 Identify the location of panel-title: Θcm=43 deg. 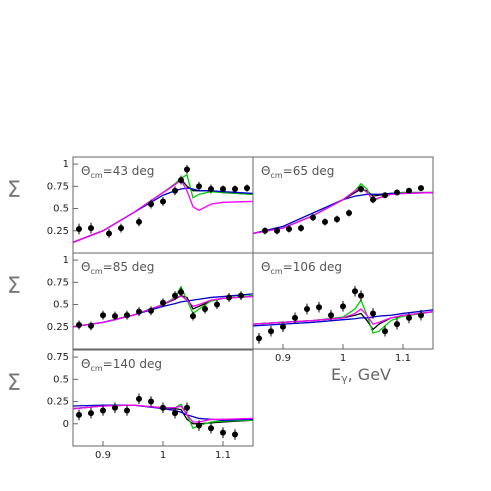
(117, 172).